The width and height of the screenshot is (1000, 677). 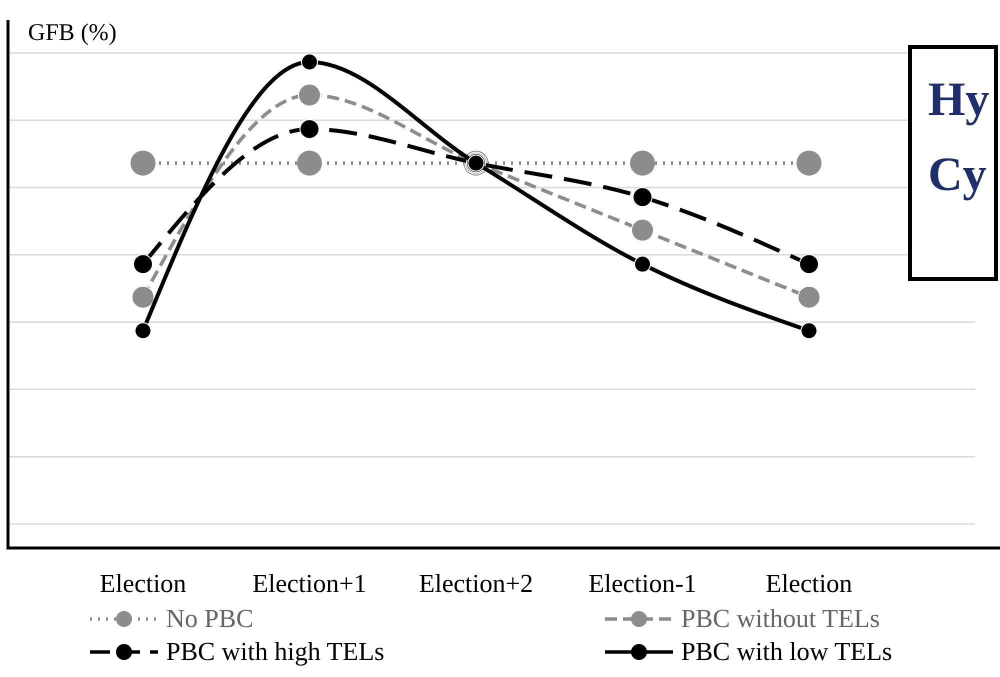 I want to click on legend-label: PBC with high TELs, so click(x=275, y=651).